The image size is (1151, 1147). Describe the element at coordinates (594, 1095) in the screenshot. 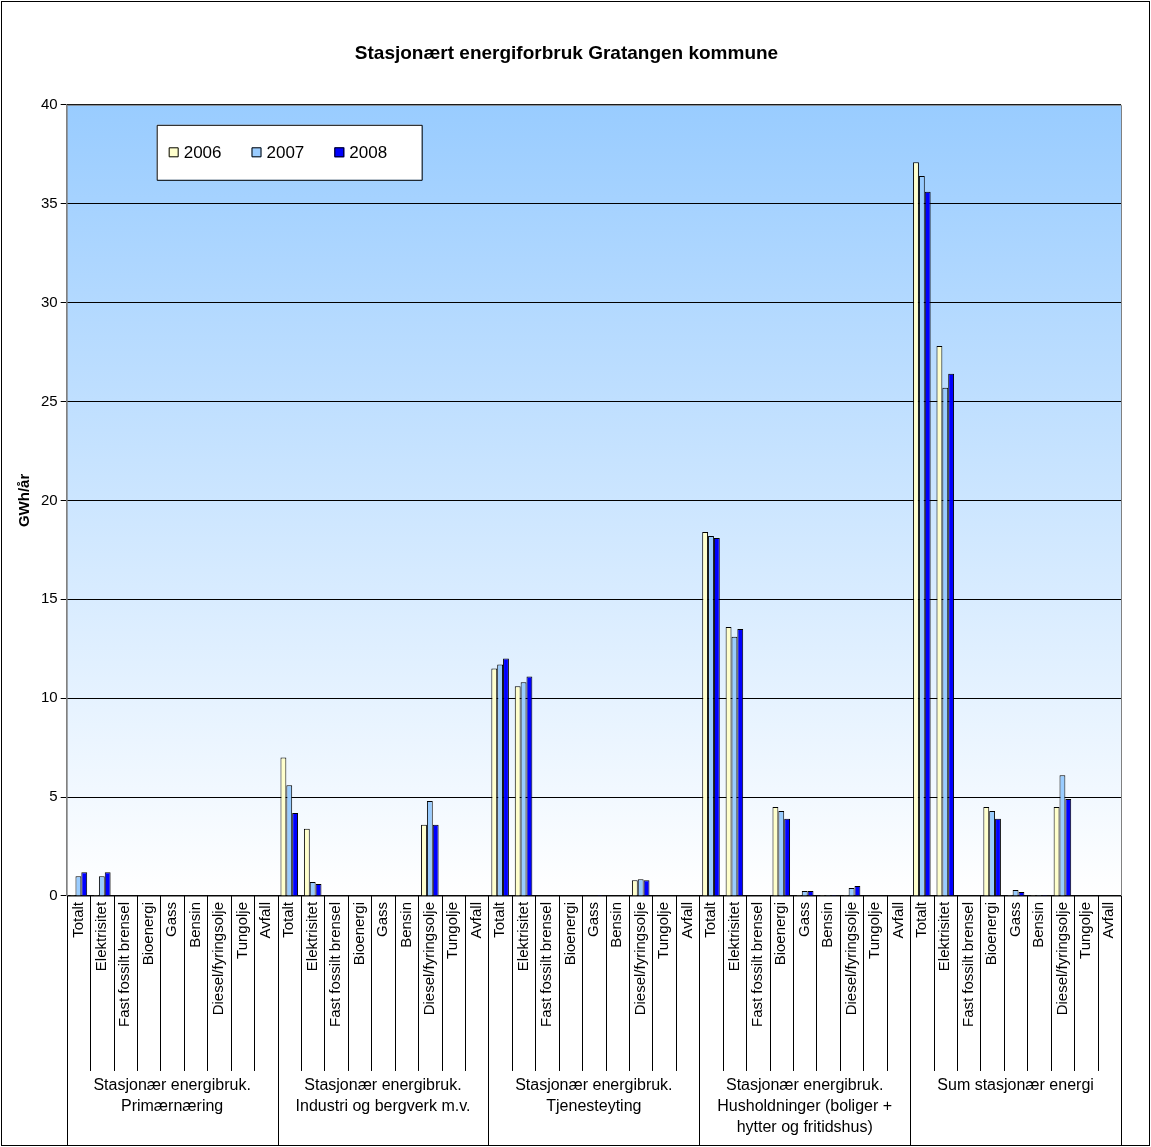

I see `text: Stasjonær energibruk. Tjenesteyting` at that location.